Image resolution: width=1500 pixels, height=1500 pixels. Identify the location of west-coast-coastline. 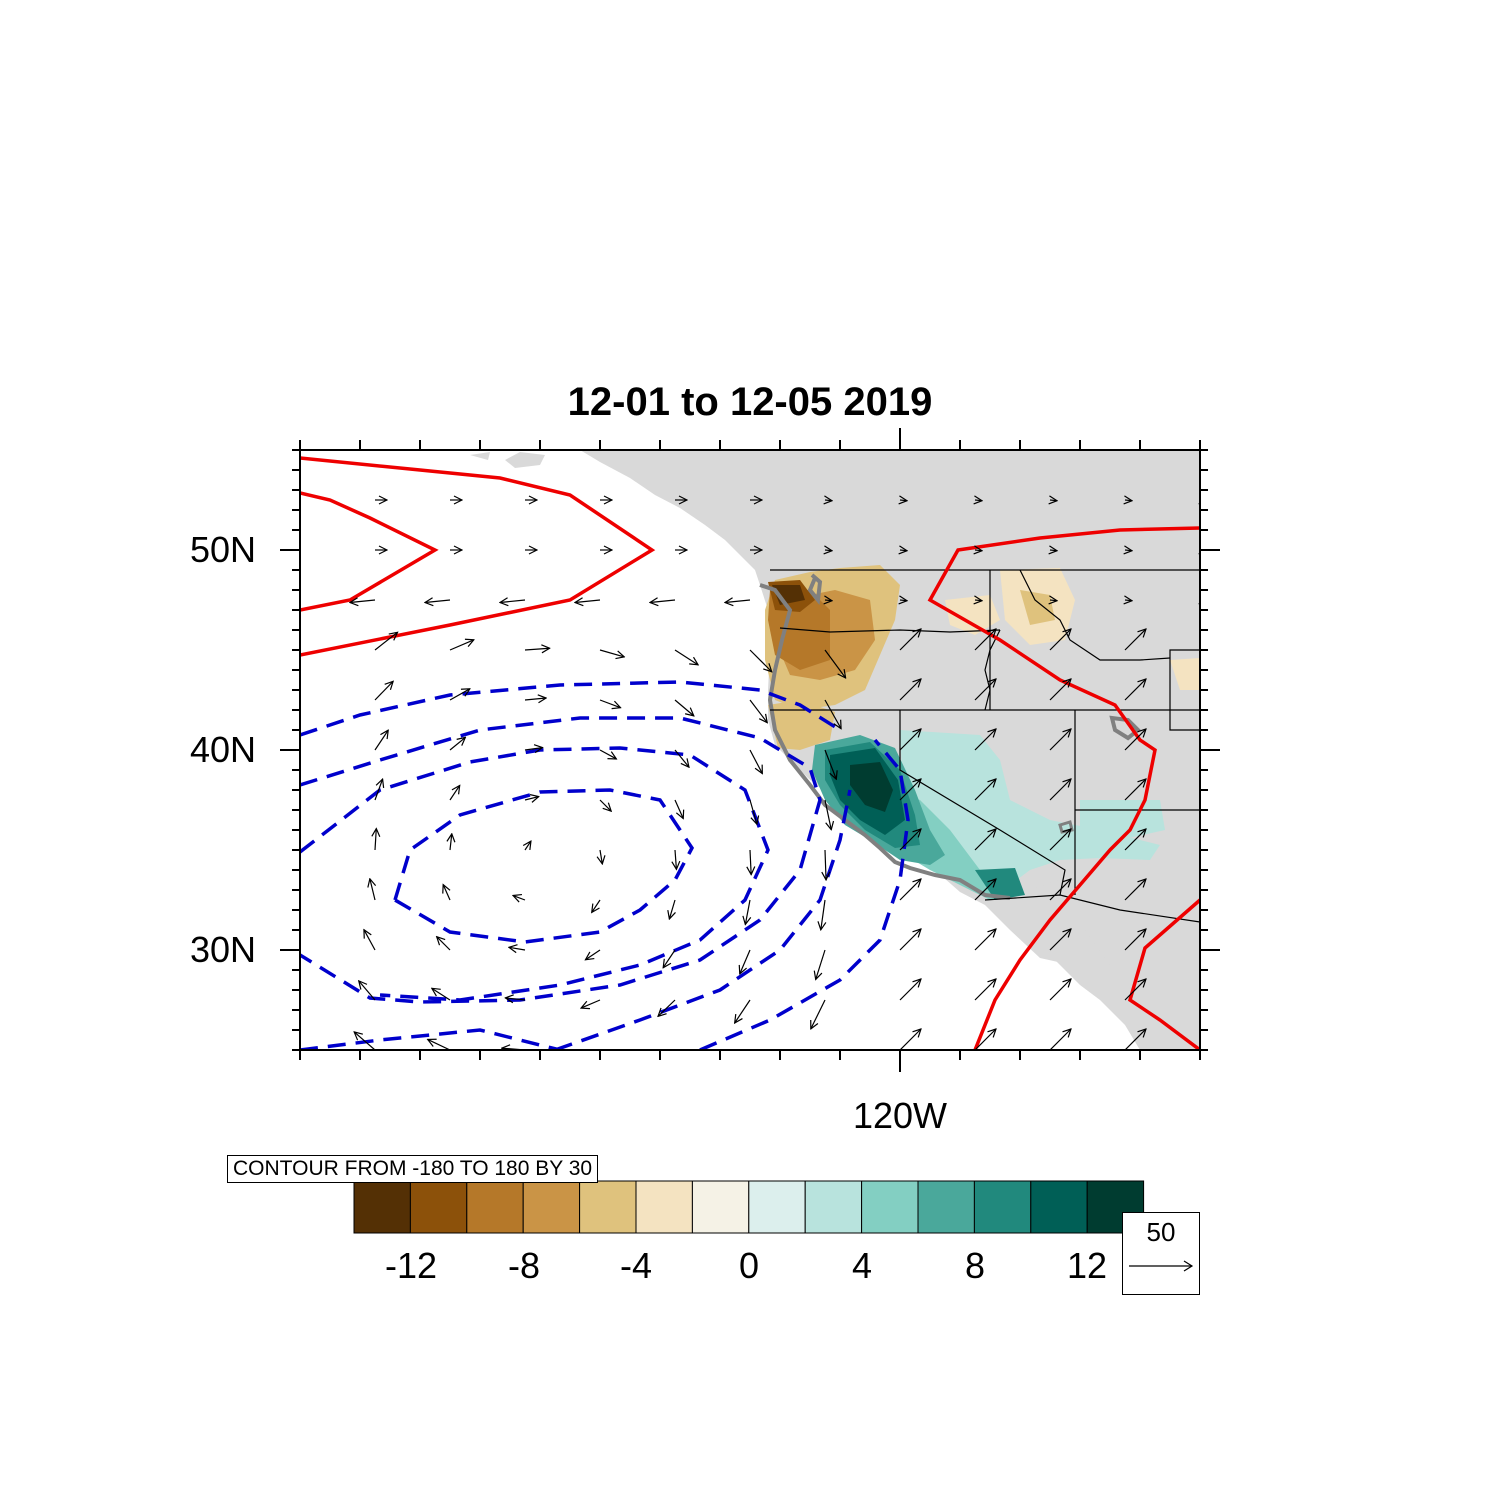
(885, 741).